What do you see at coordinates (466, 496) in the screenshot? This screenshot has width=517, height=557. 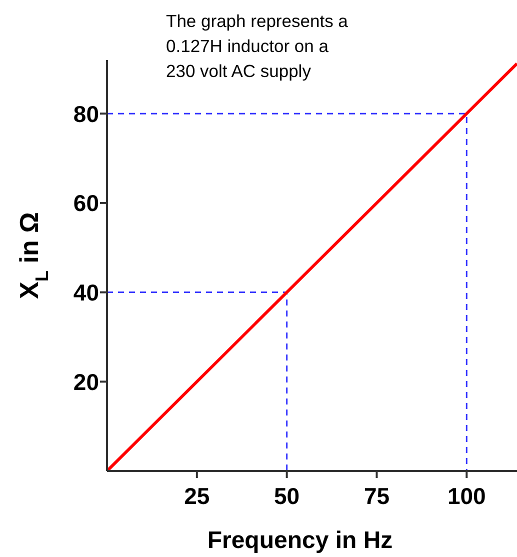 I see `x-tick-label: 100` at bounding box center [466, 496].